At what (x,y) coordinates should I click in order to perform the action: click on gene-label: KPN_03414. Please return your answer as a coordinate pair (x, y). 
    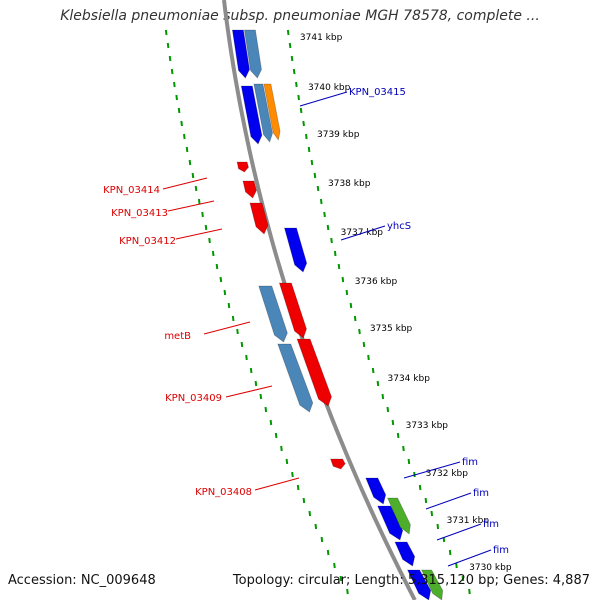
    Looking at the image, I should click on (131, 190).